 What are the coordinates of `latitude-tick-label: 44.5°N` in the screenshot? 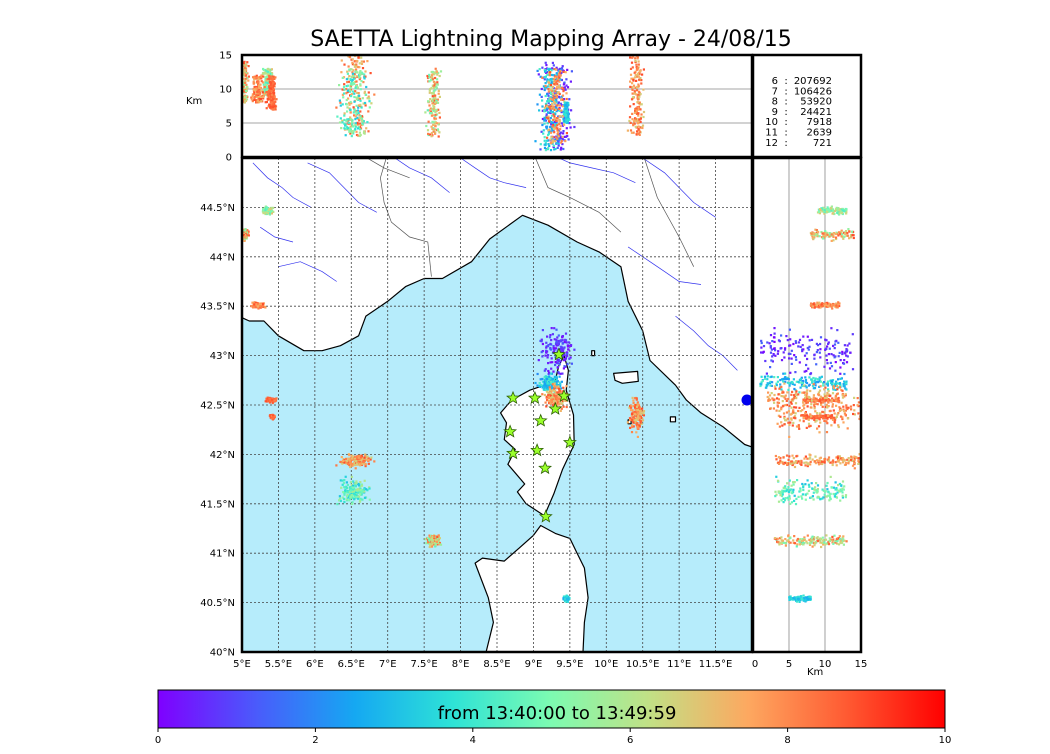 It's located at (217, 208).